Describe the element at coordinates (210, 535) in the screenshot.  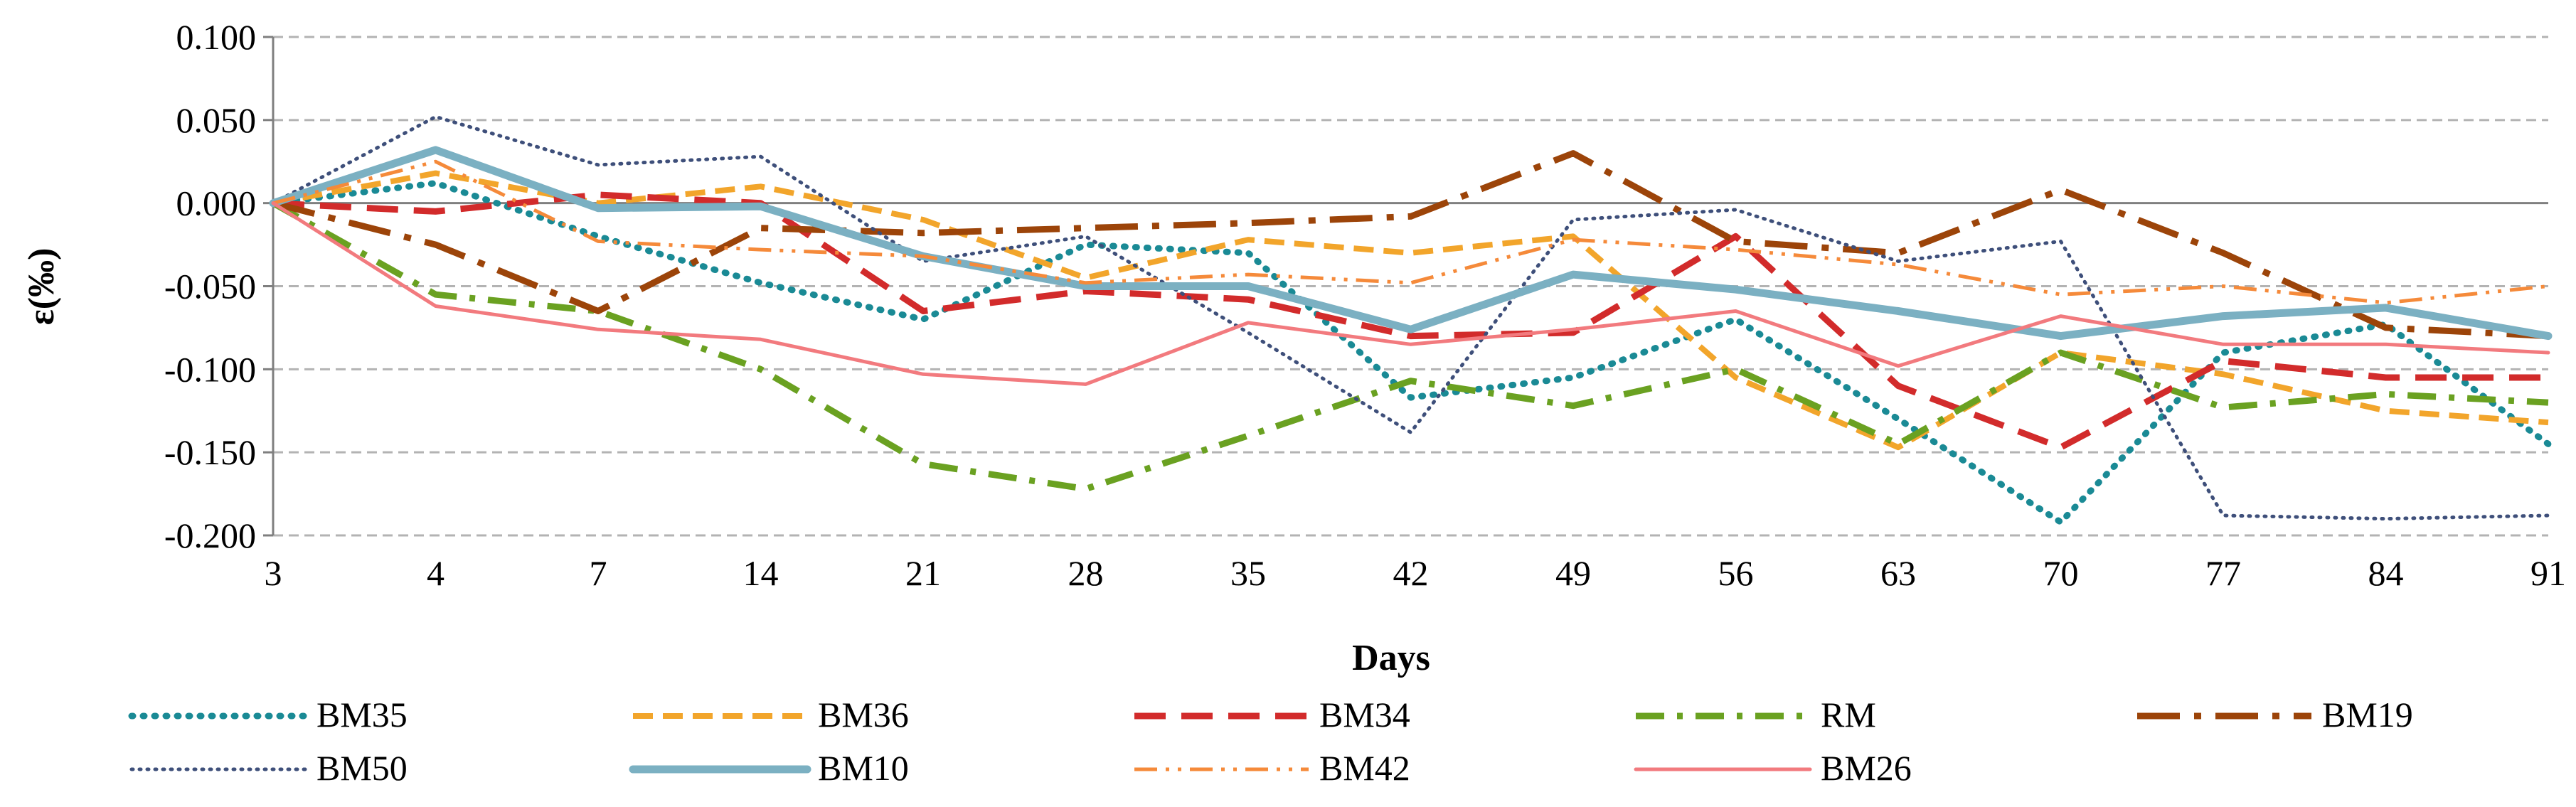
I see `y-tick-label: -0.200` at that location.